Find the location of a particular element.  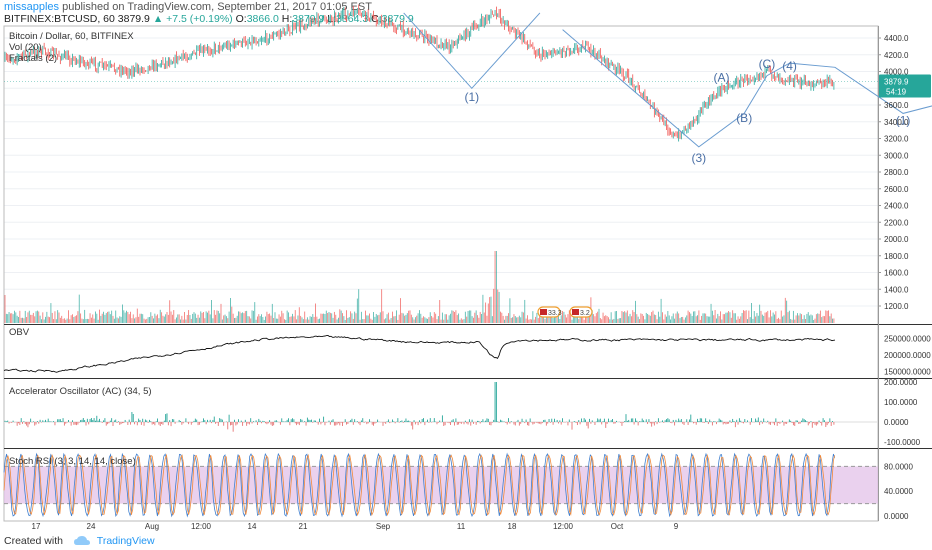

stoch-tick-label: 0.0000 is located at coordinates (896, 516).